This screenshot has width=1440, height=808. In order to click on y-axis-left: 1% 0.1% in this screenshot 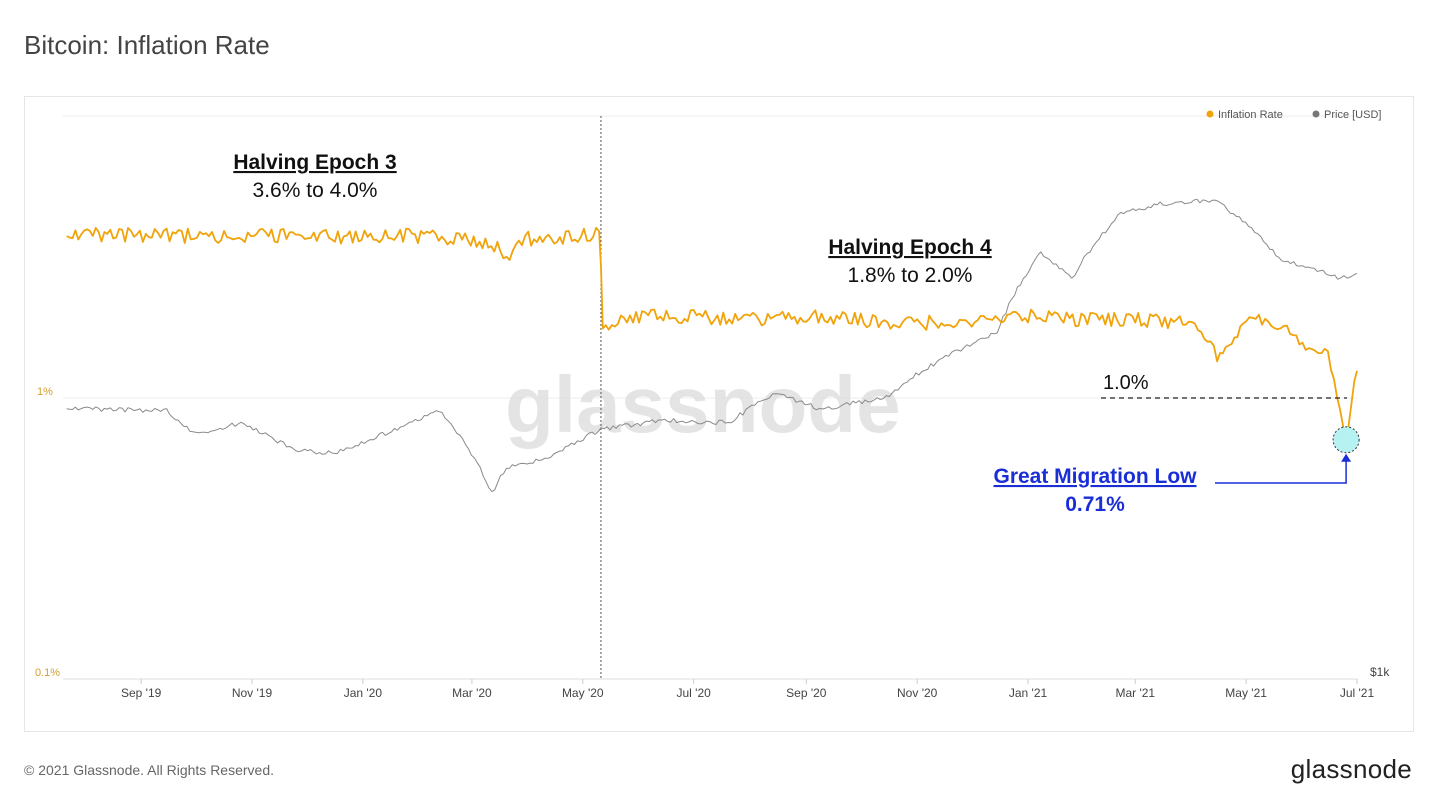, I will do `click(47, 532)`.